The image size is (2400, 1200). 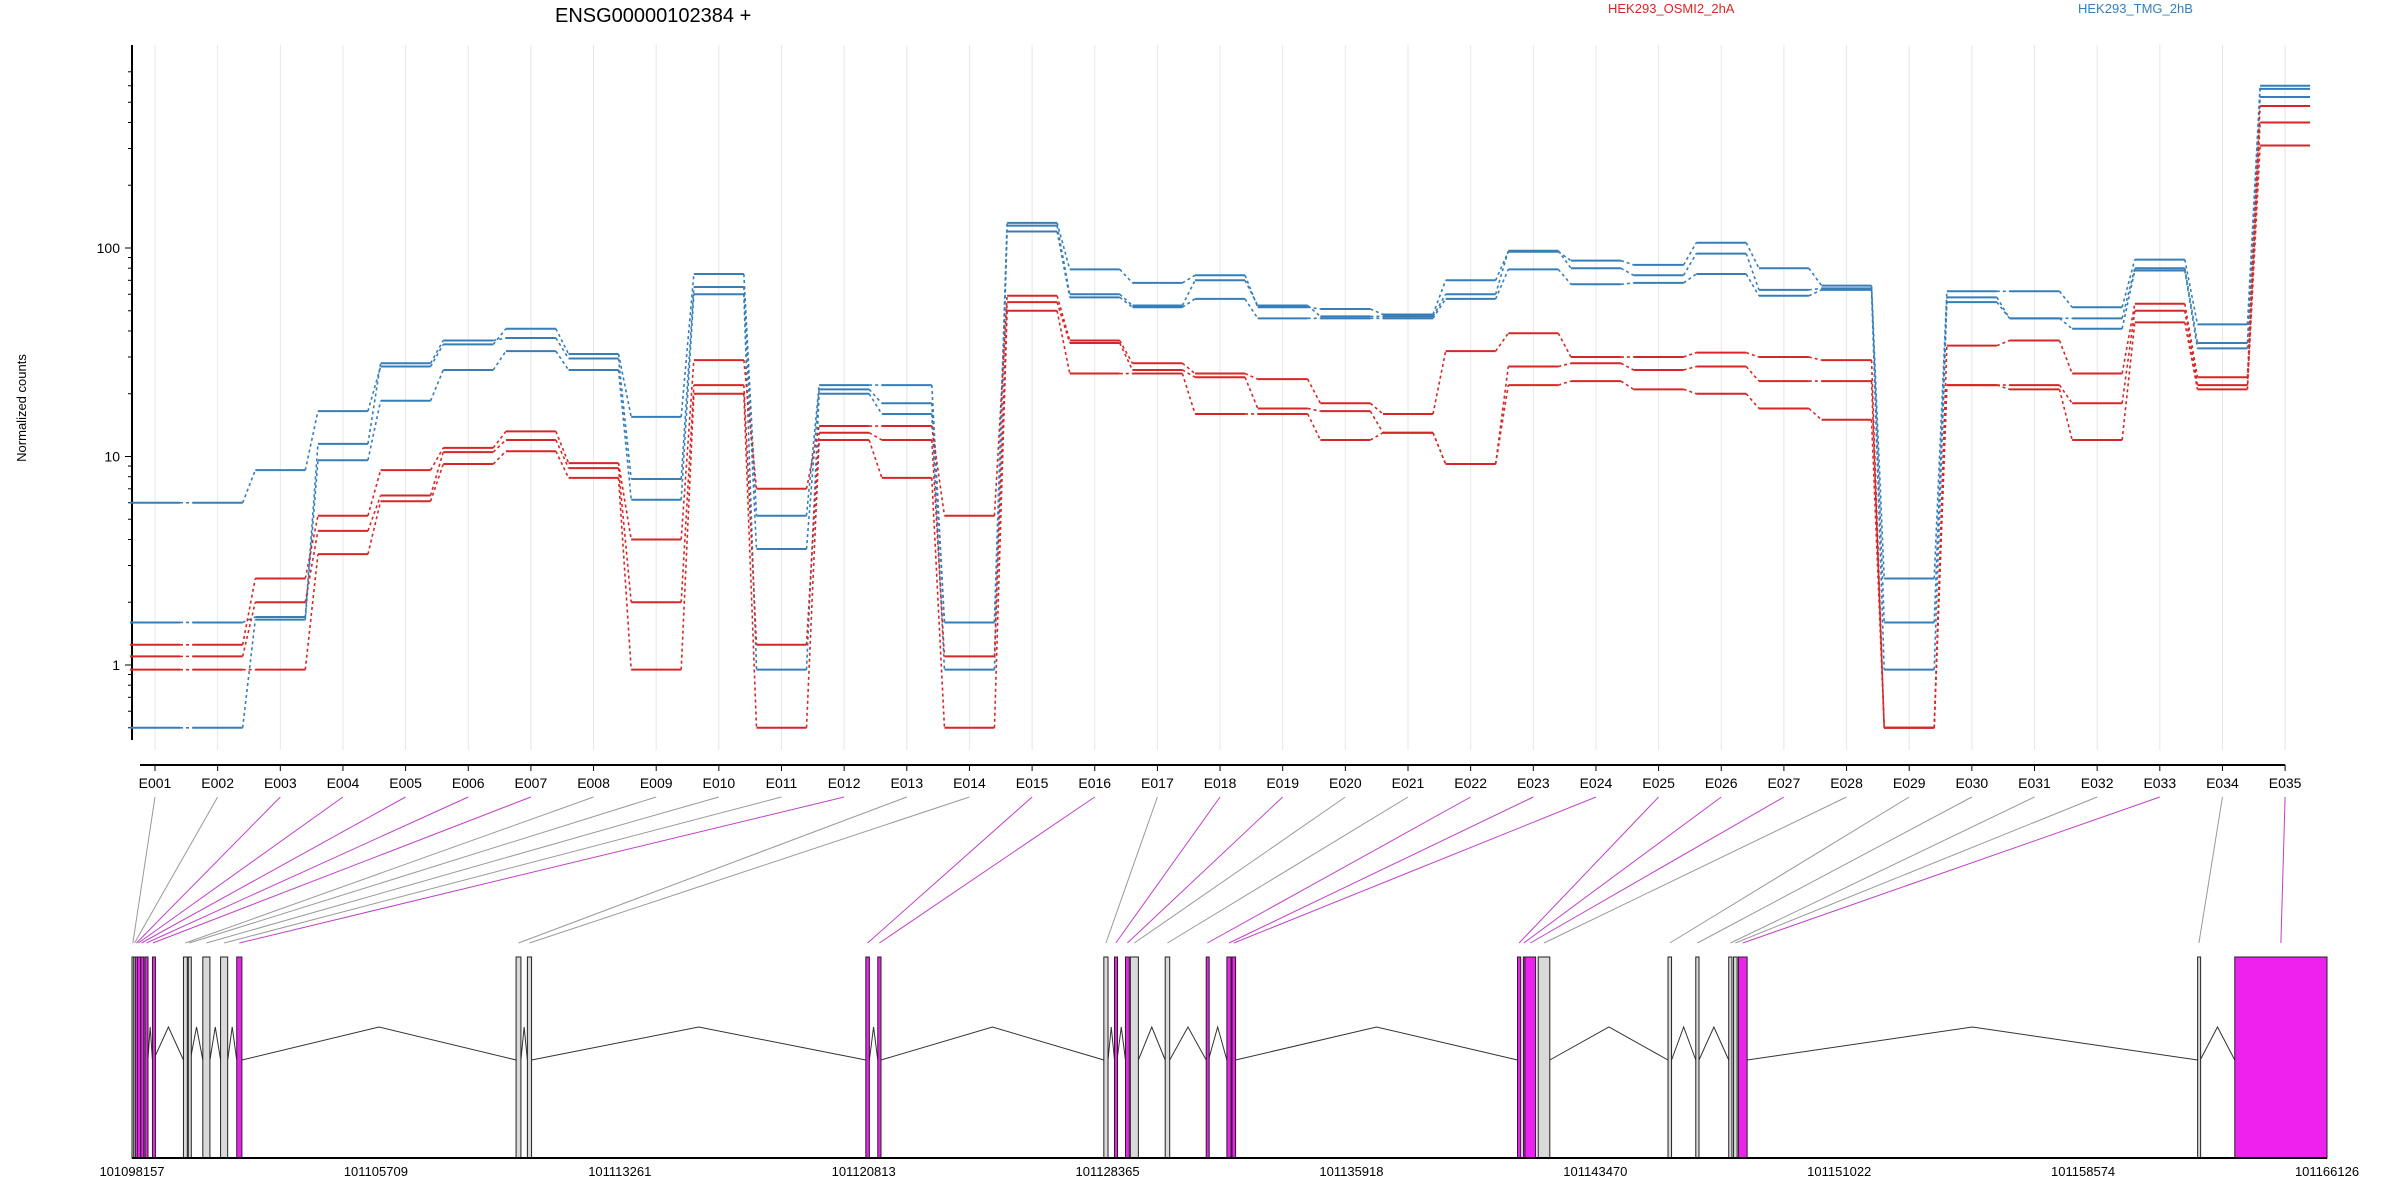 I want to click on y-tick-label: 100, so click(x=109, y=248).